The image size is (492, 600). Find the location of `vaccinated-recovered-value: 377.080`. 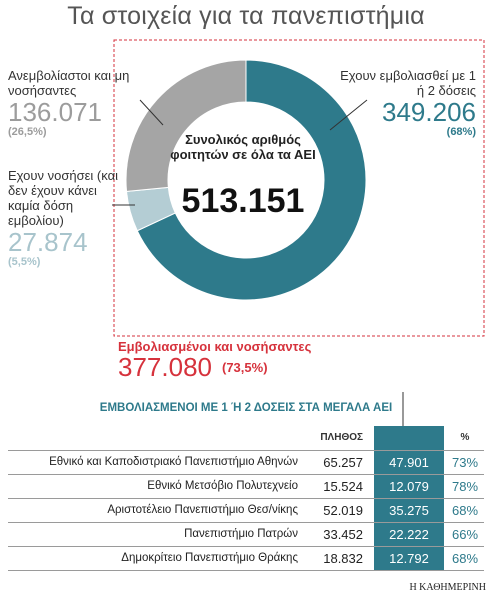

vaccinated-recovered-value: 377.080 is located at coordinates (165, 367).